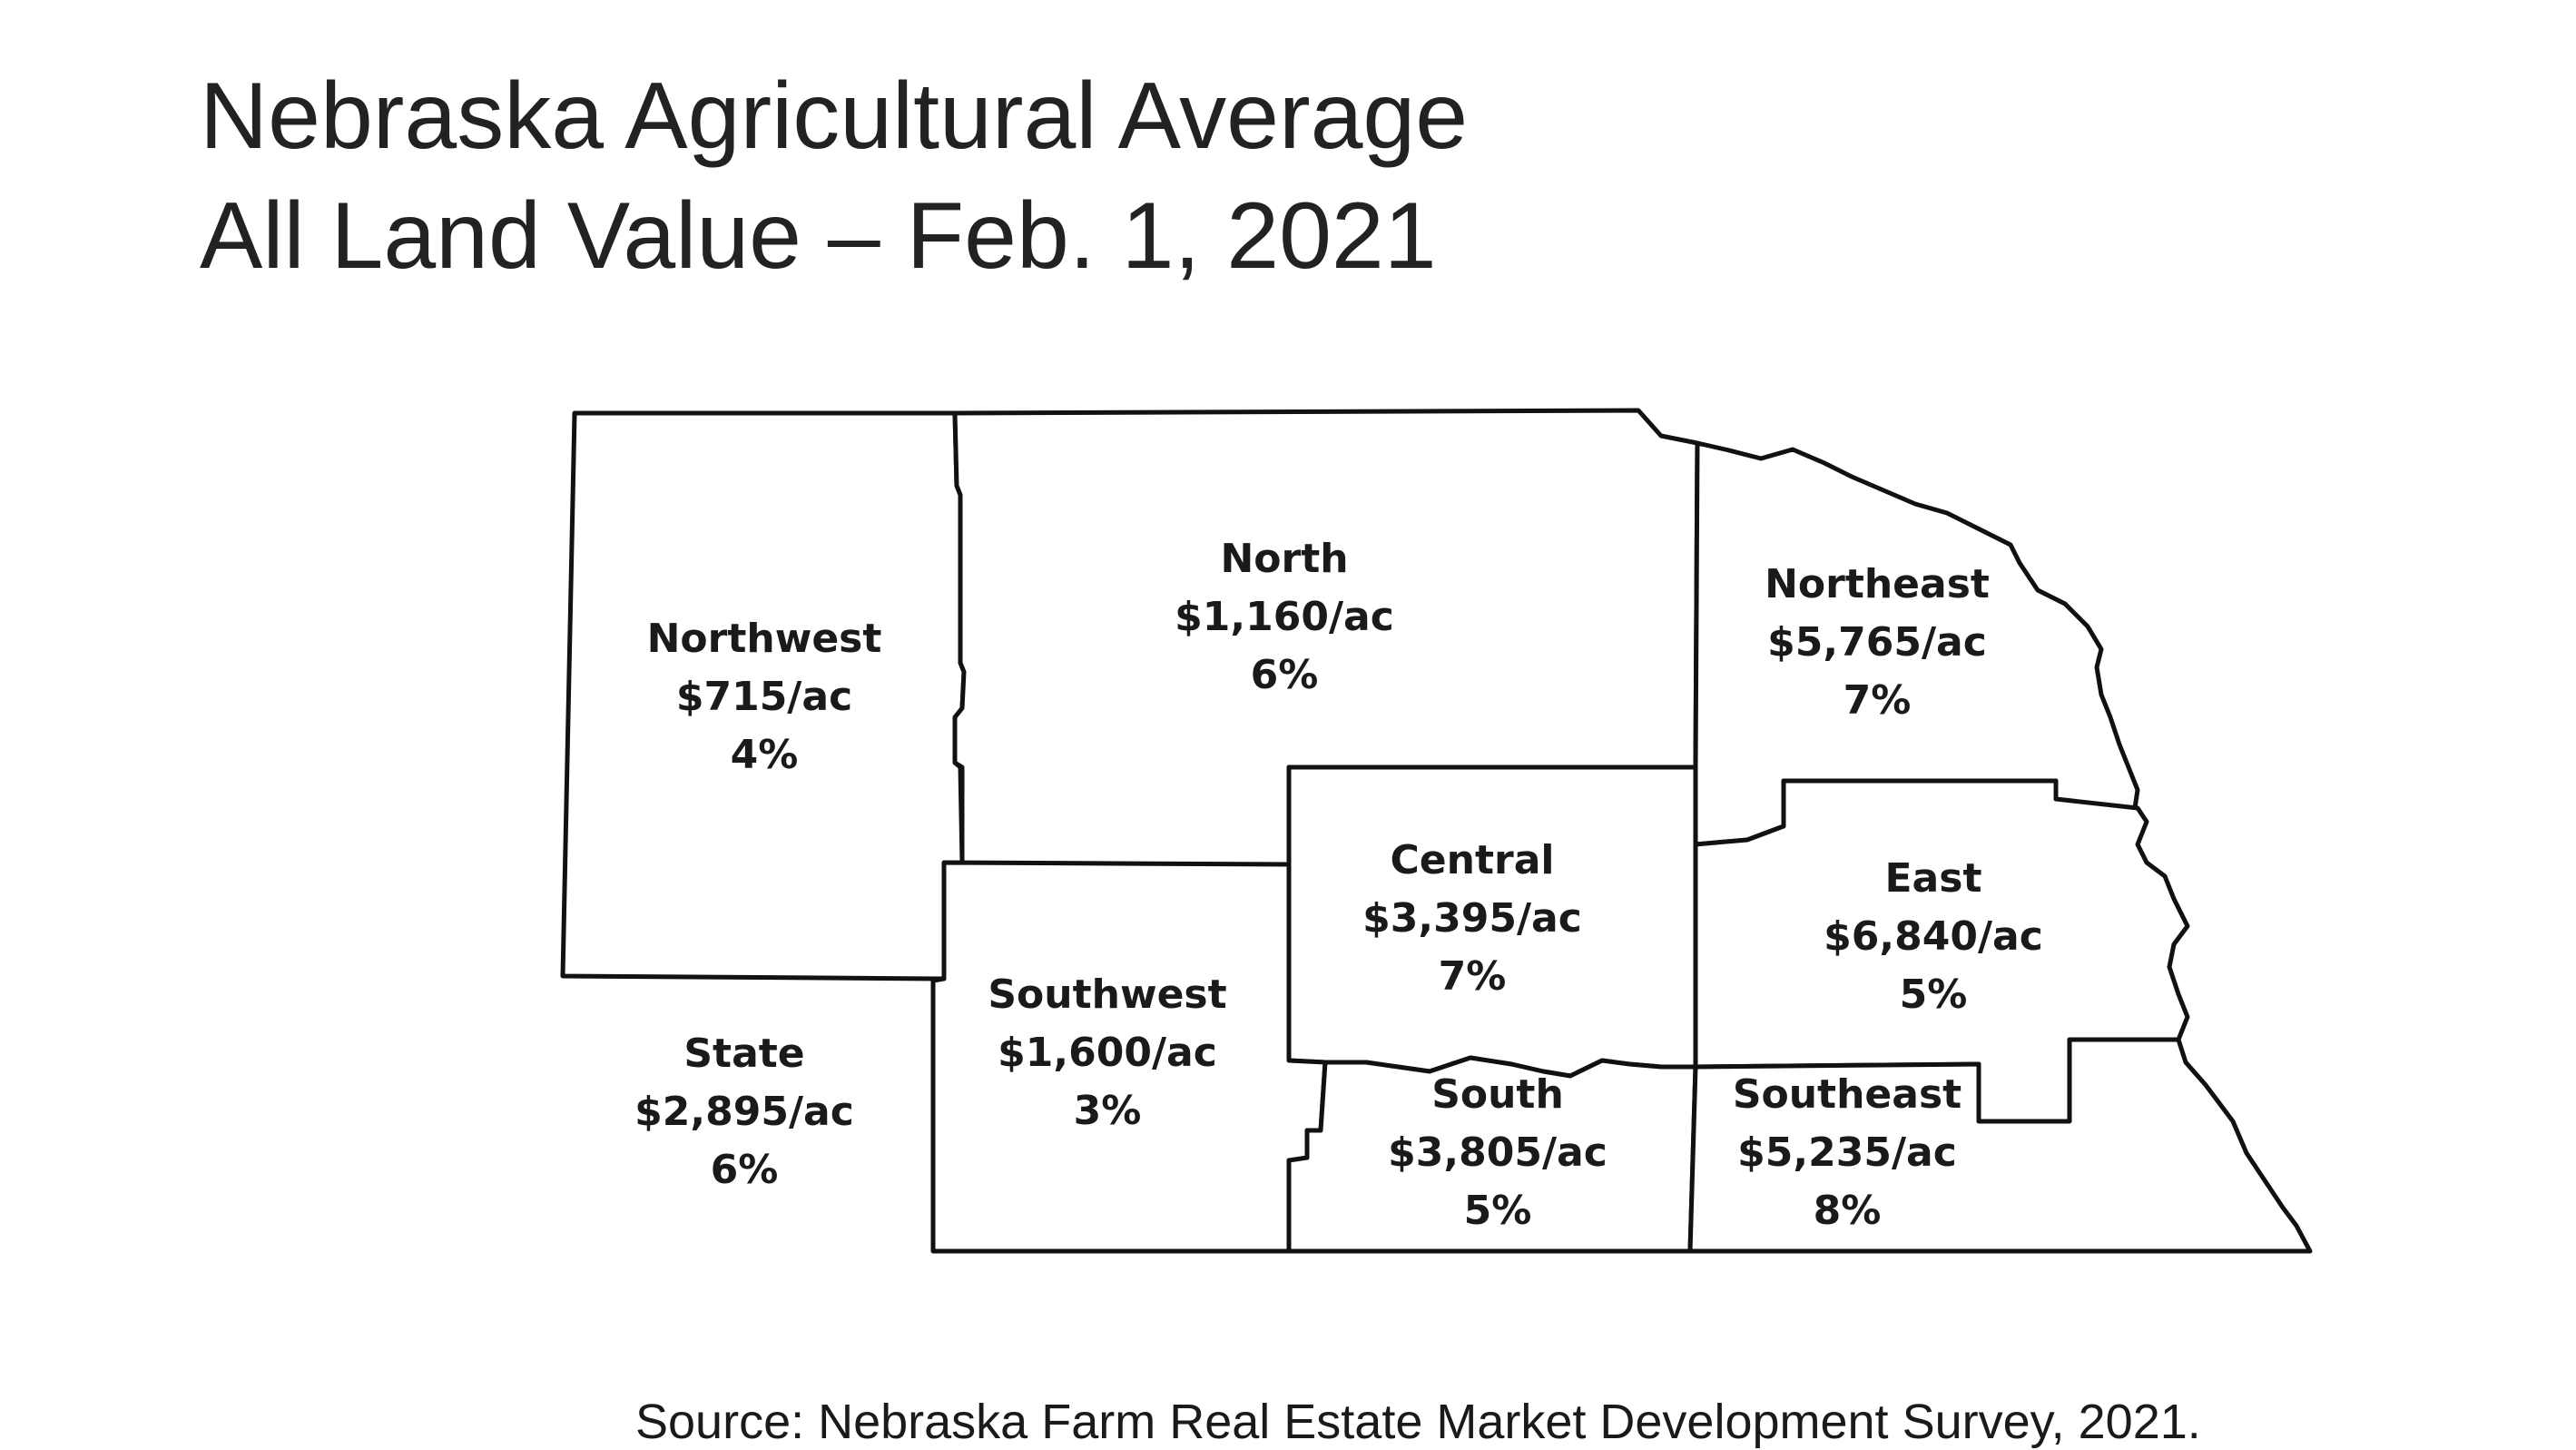 This screenshot has height=1450, width=2576. I want to click on state-value: $2,895/ac, so click(744, 1112).